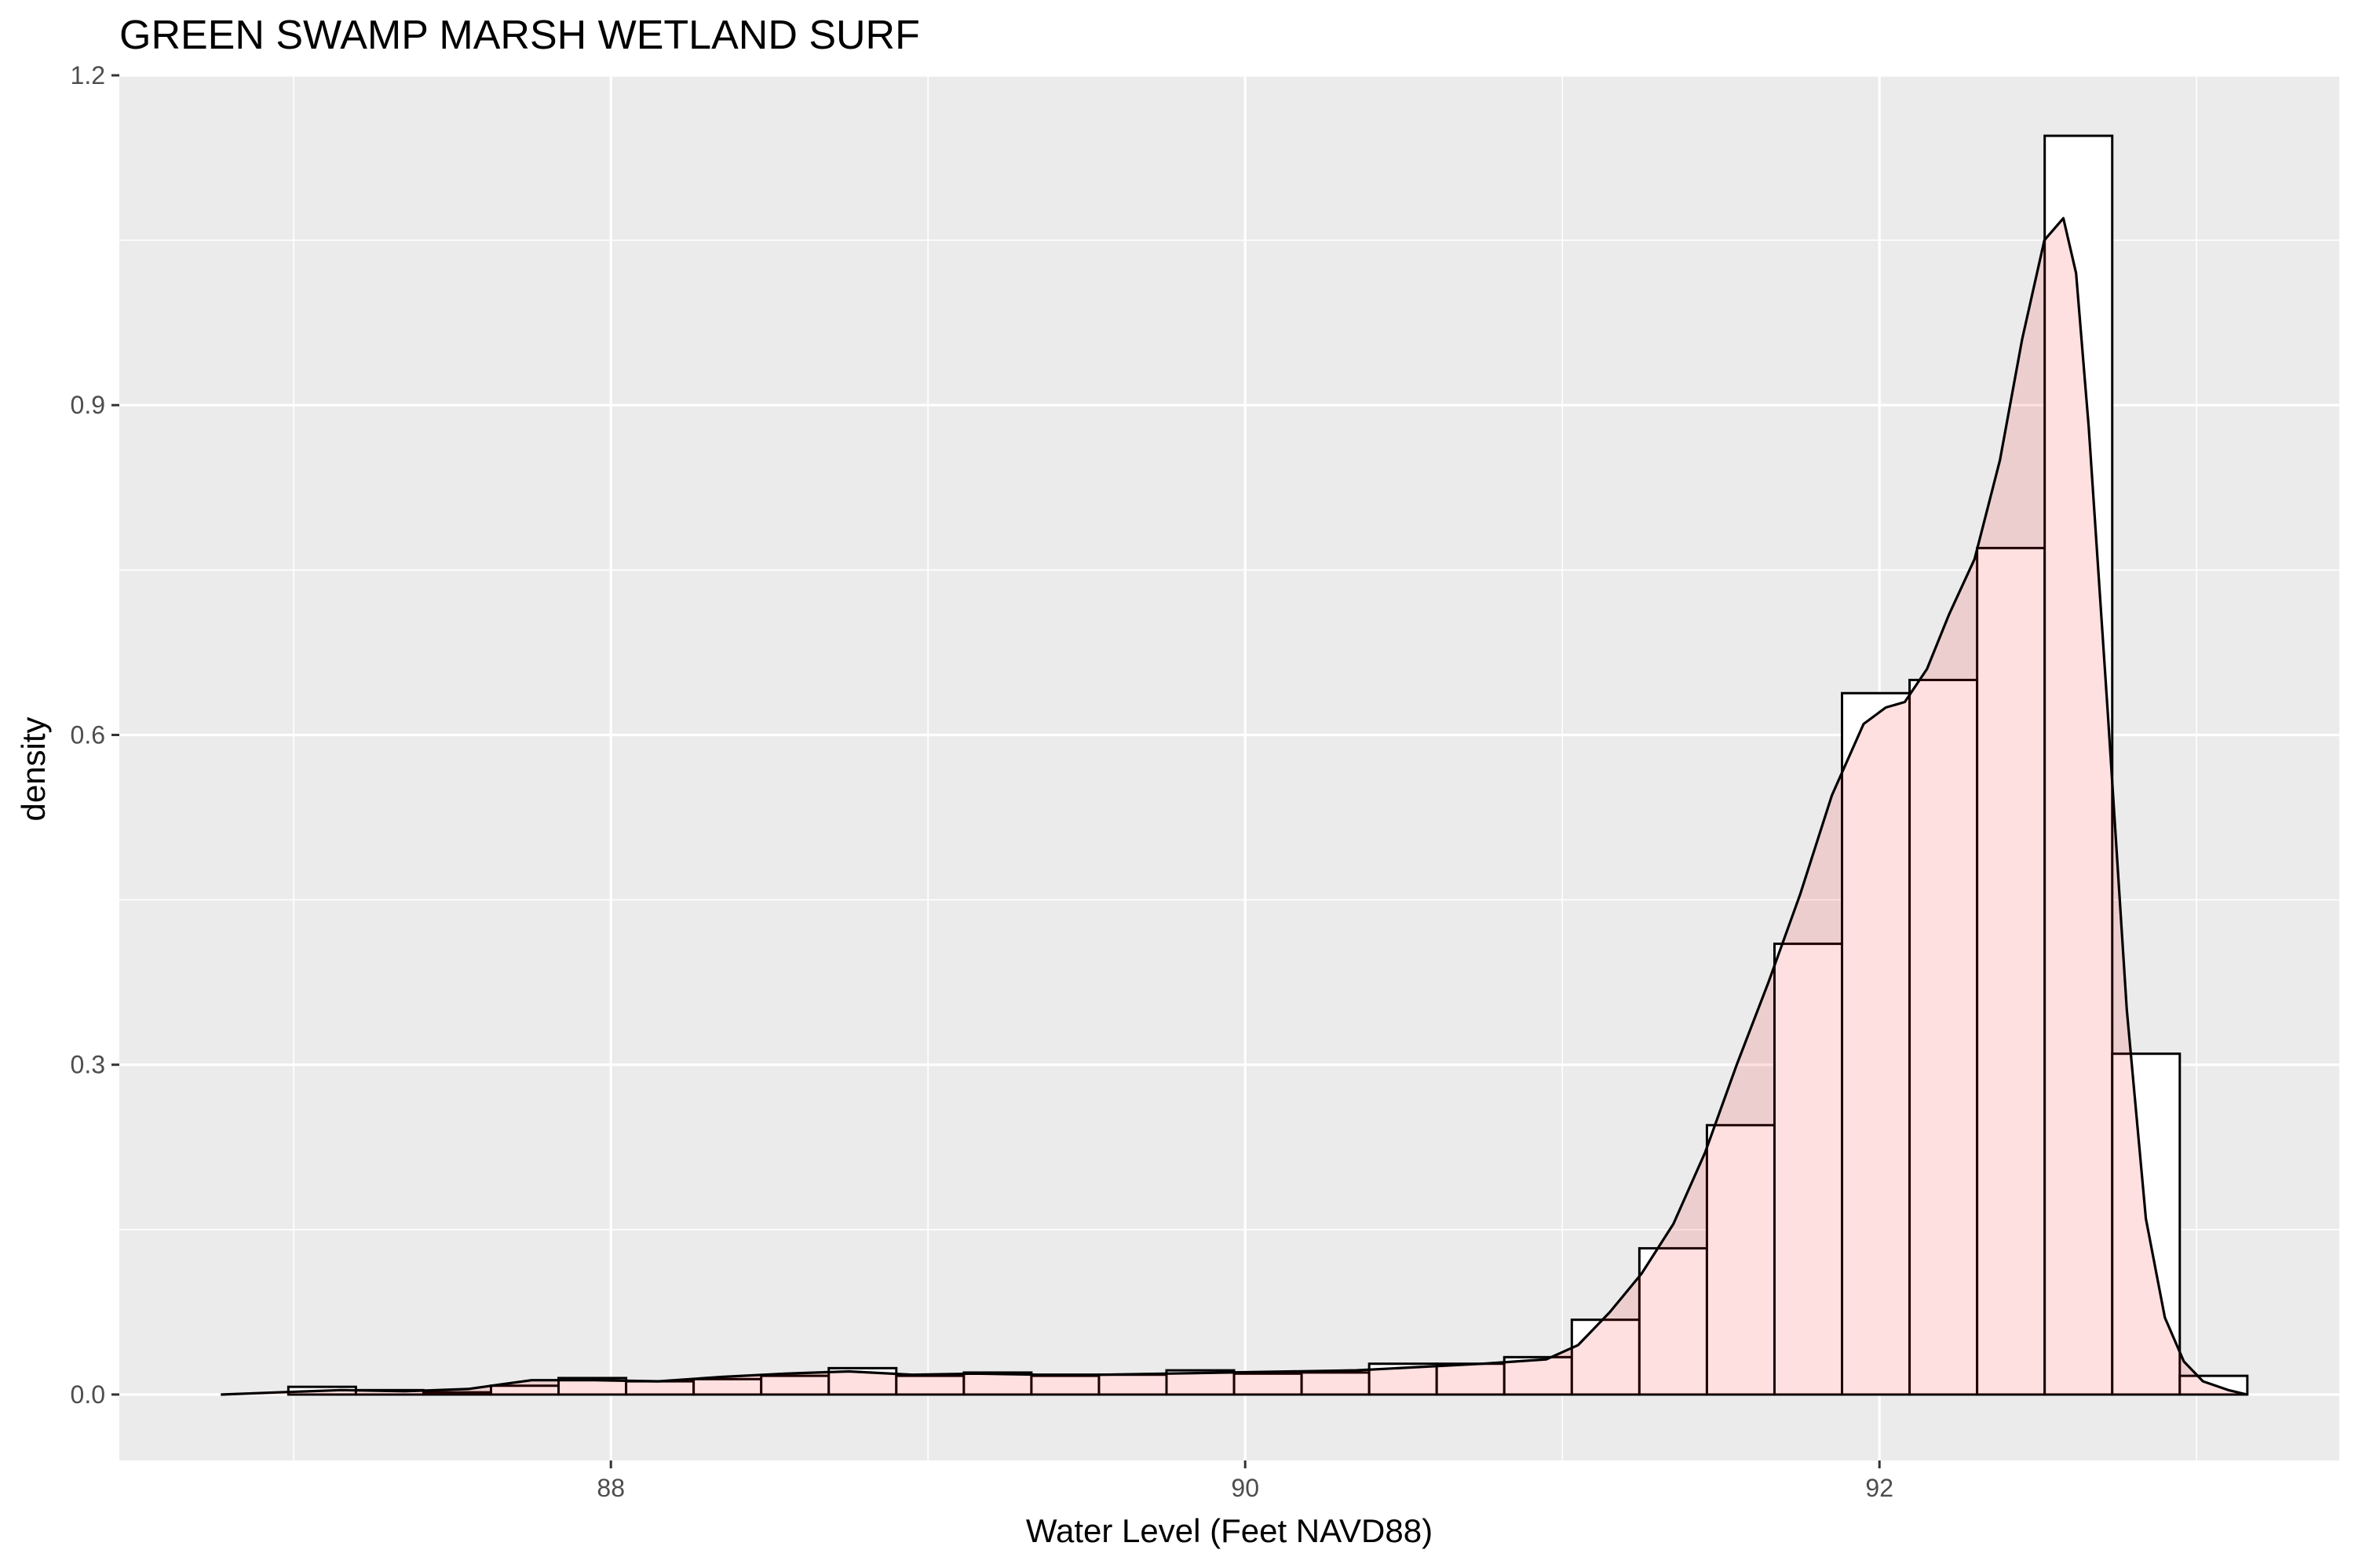 This screenshot has height=1568, width=2355. I want to click on y-tick-label: 0.6, so click(88, 734).